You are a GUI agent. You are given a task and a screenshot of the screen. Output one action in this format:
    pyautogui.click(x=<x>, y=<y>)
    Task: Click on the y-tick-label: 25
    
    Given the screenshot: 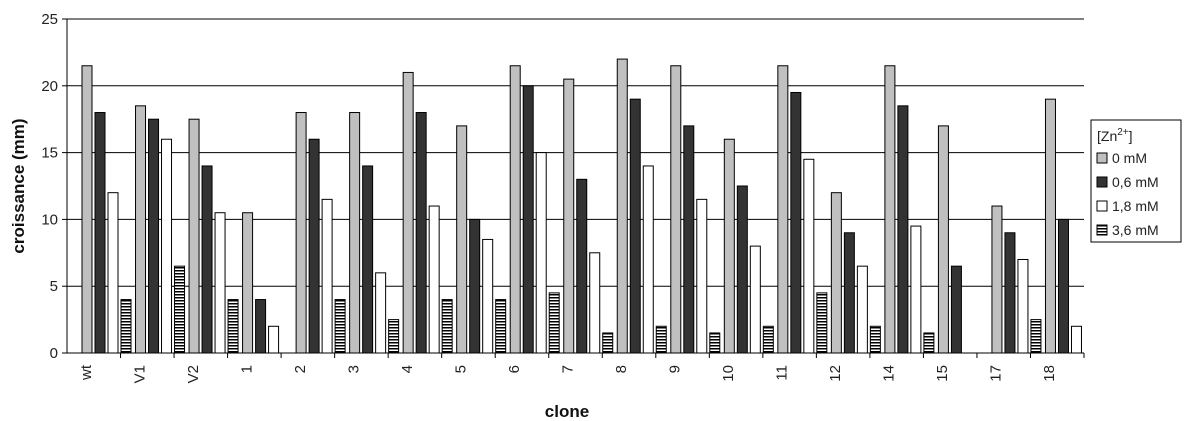 What is the action you would take?
    pyautogui.click(x=49, y=19)
    